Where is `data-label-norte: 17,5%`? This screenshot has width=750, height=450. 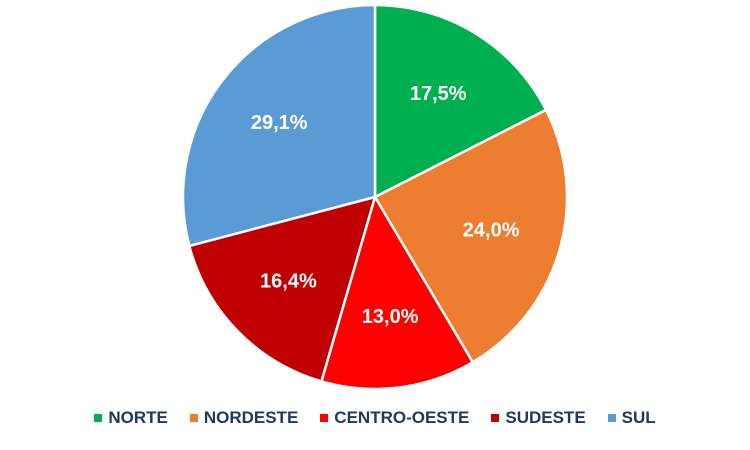
data-label-norte: 17,5% is located at coordinates (438, 94).